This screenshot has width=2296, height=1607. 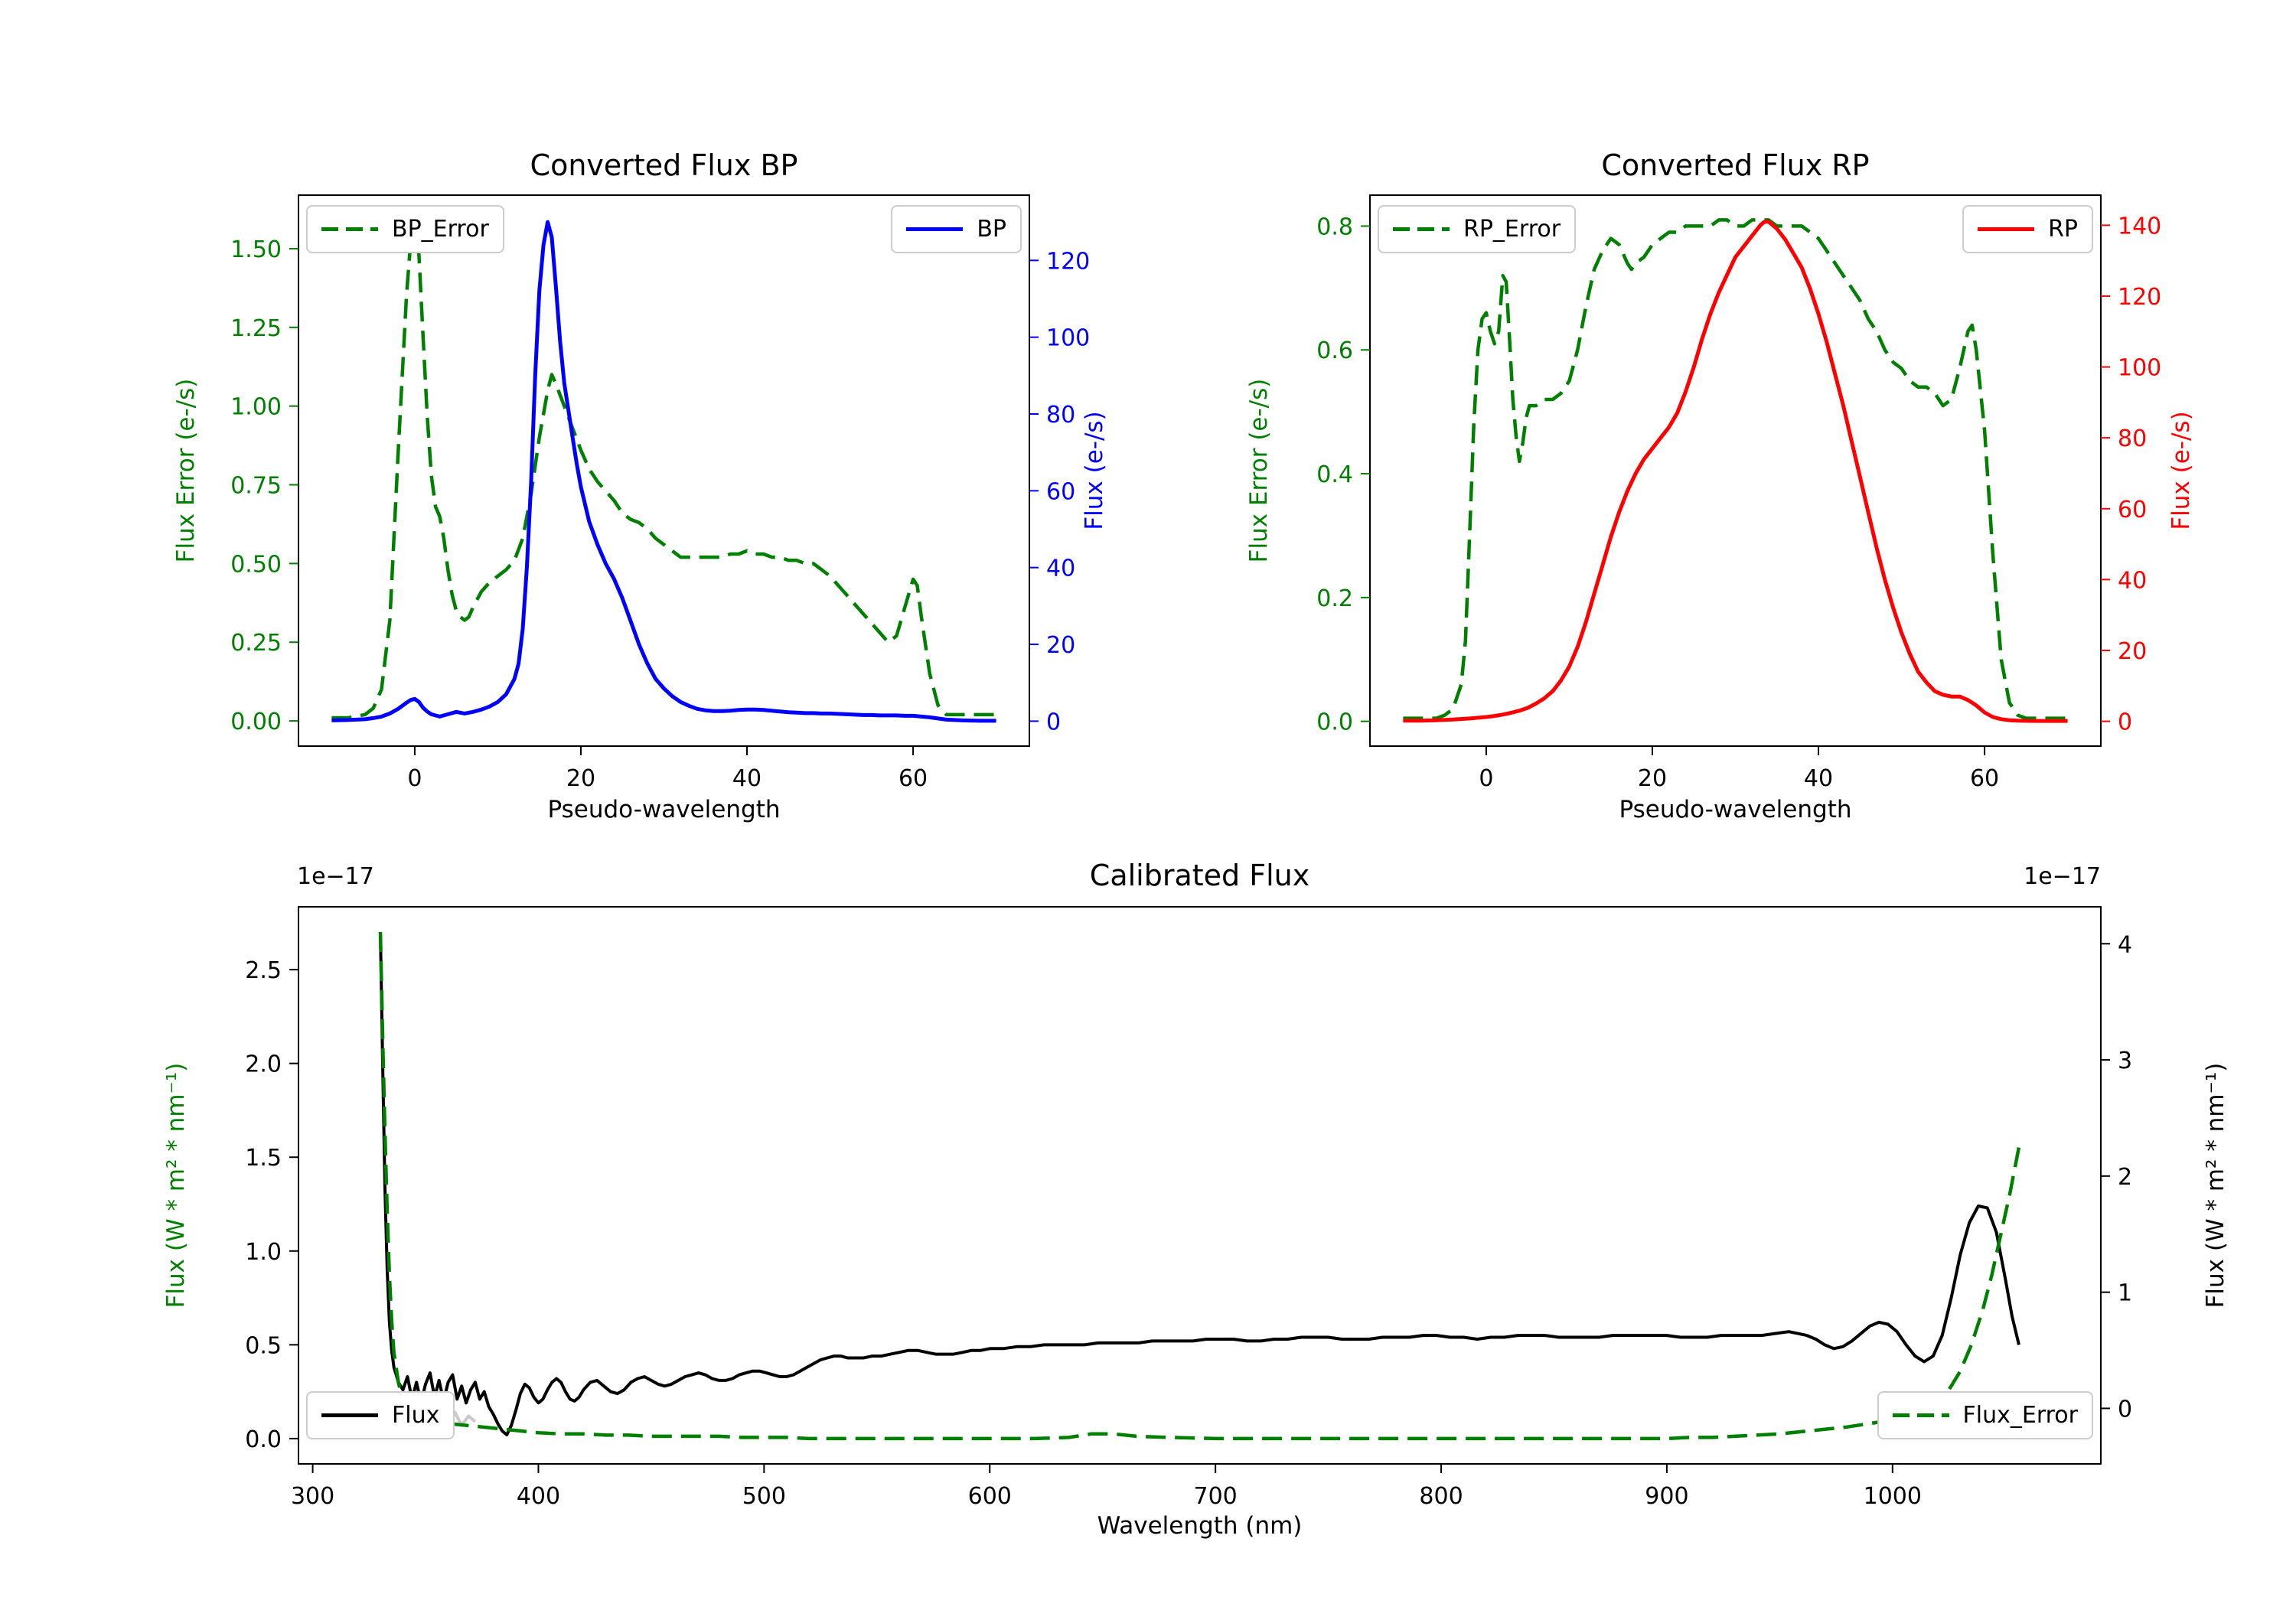 I want to click on tick-label: 1.0, so click(x=263, y=1252).